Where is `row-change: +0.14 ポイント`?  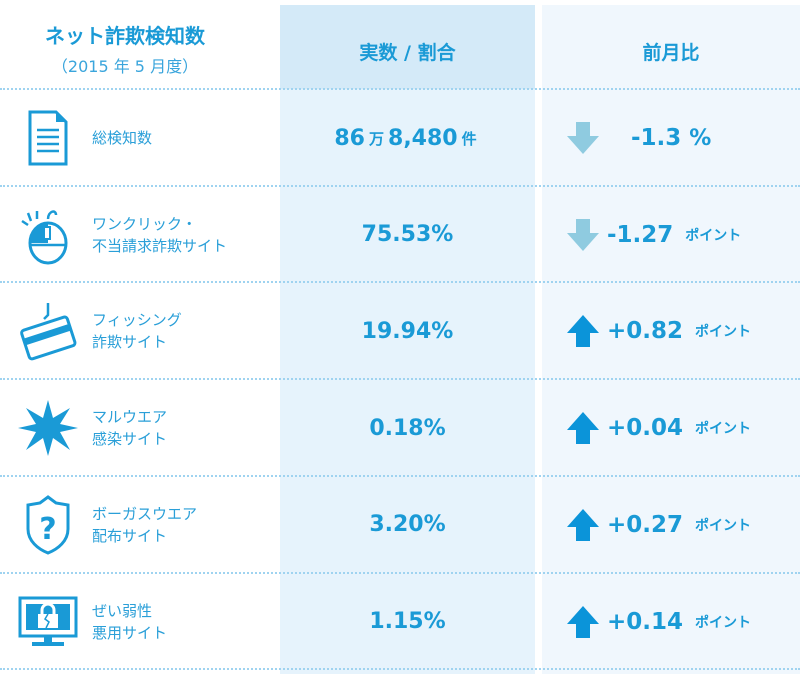
row-change: +0.14 ポイント is located at coordinates (658, 622).